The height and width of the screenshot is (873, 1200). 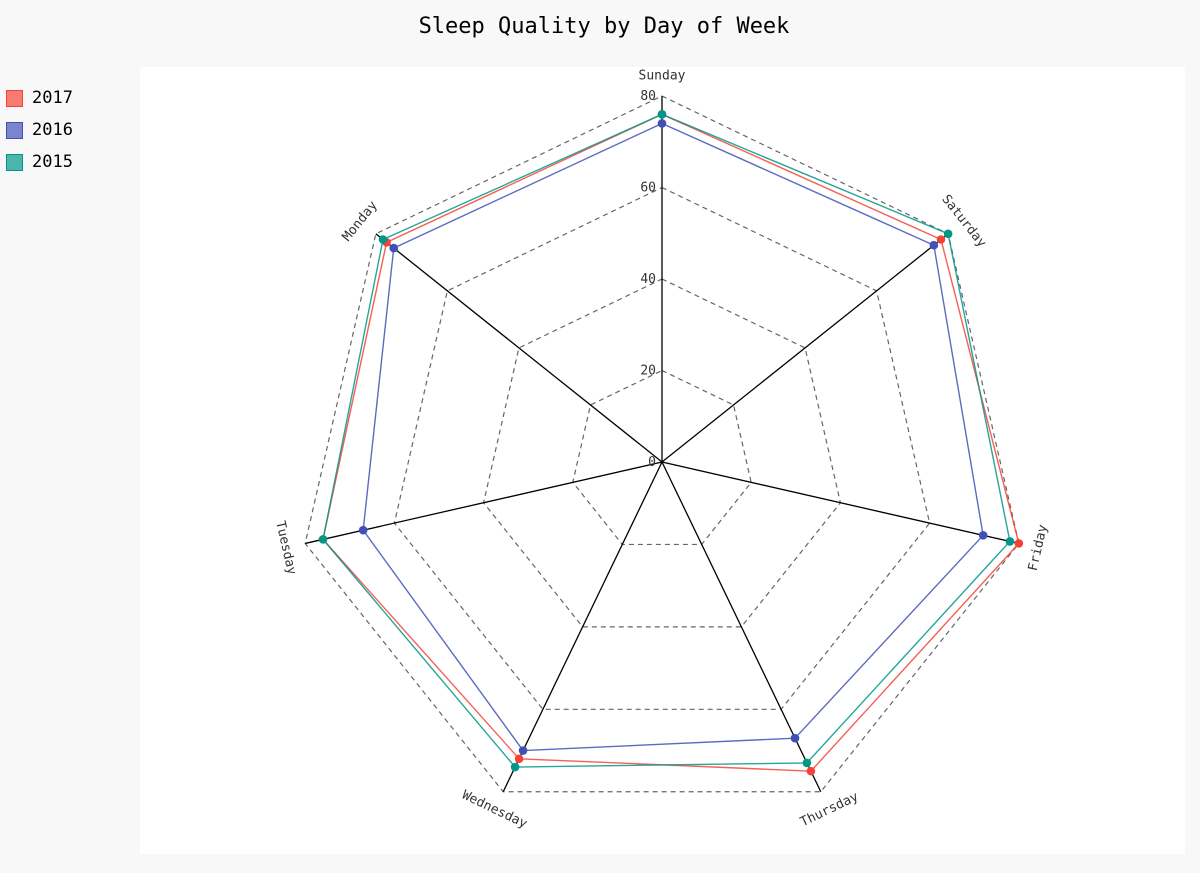 What do you see at coordinates (829, 809) in the screenshot?
I see `category-label: Thursday` at bounding box center [829, 809].